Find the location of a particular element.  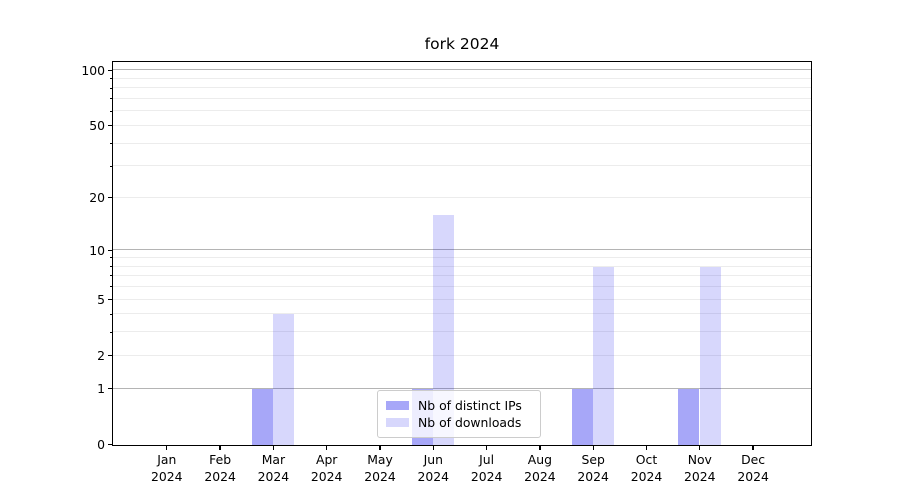

legend-label-distinct-ips: Nb of distinct IPs is located at coordinates (470, 405).